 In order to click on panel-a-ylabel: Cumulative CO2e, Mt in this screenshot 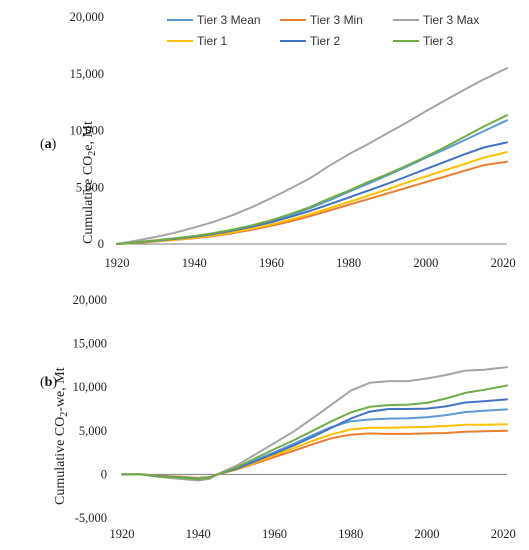, I will do `click(89, 182)`.